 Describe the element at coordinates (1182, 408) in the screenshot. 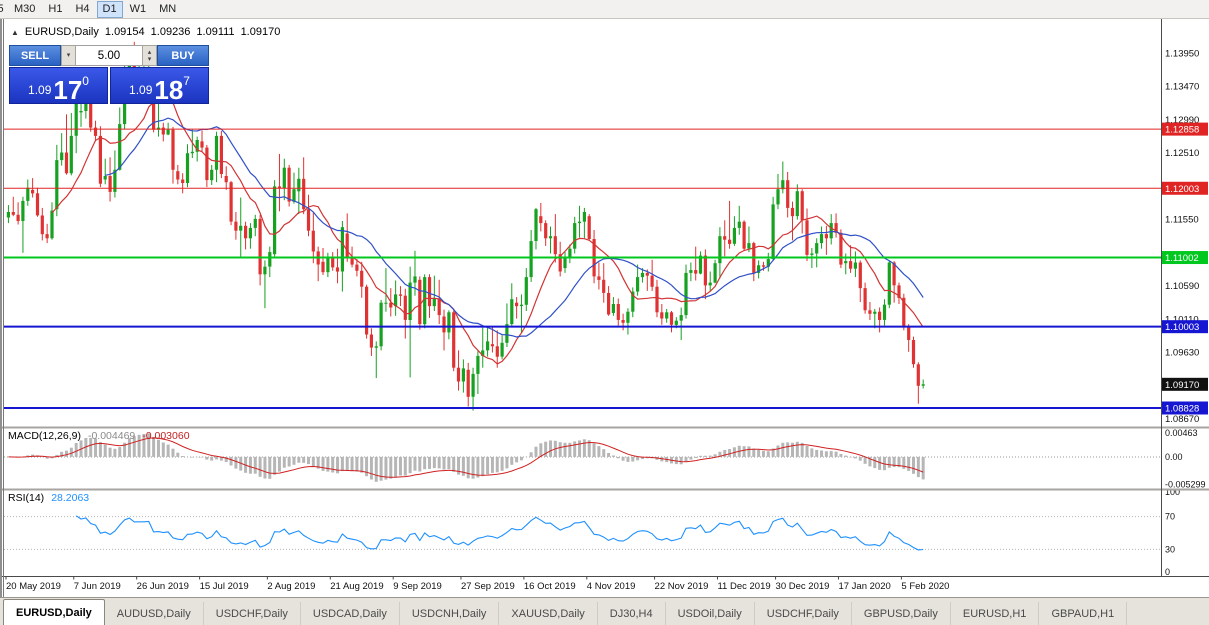

I see `price-level-label: 1.08828` at that location.